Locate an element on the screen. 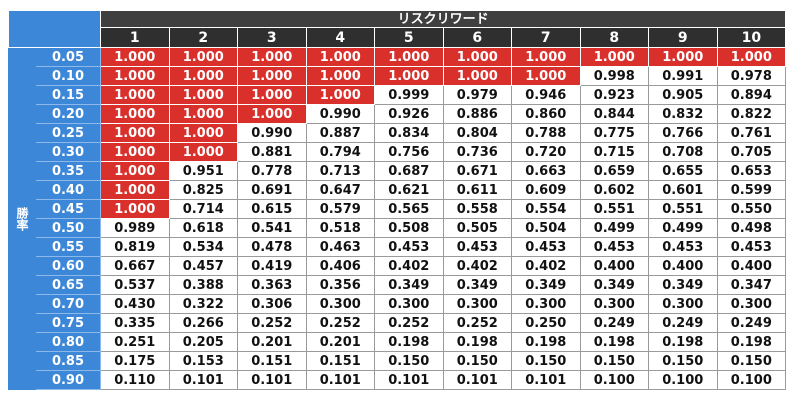 The width and height of the screenshot is (794, 400). value-cell: 0.101 is located at coordinates (203, 380).